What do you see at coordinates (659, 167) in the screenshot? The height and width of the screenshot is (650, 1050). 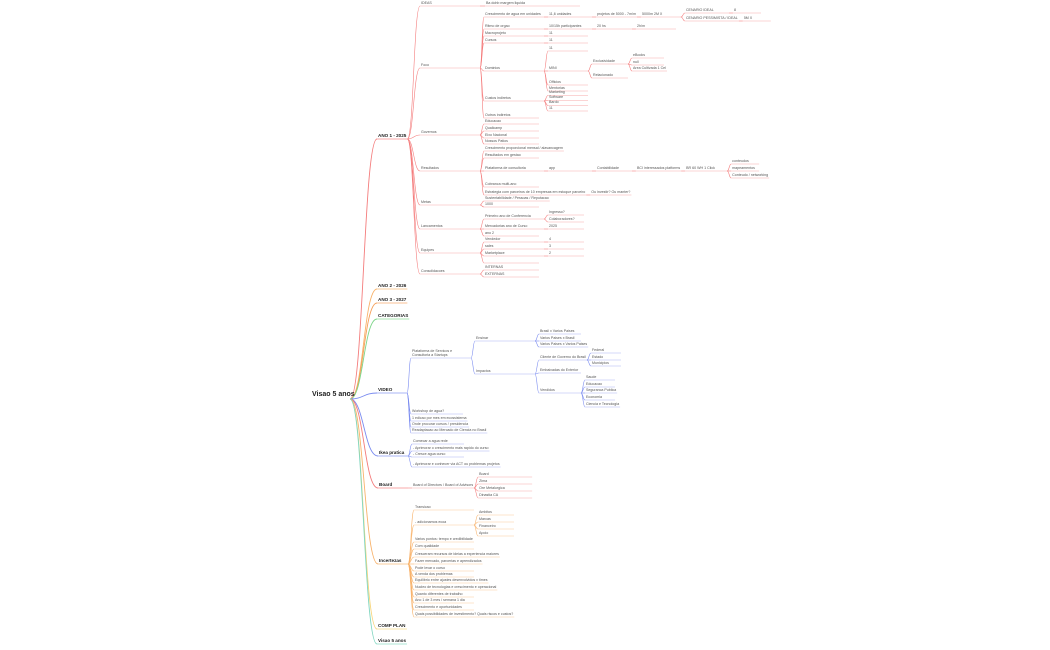 I see `mind-map-node: BCI interessados platforms` at bounding box center [659, 167].